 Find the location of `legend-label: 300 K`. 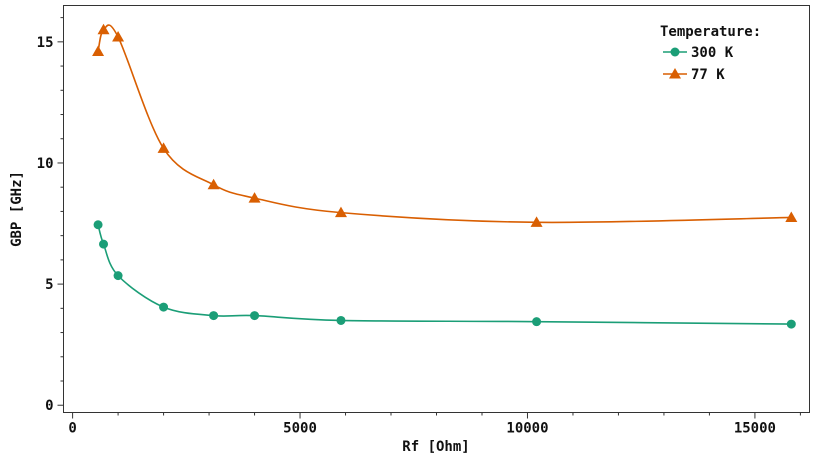

legend-label: 300 K is located at coordinates (712, 53).